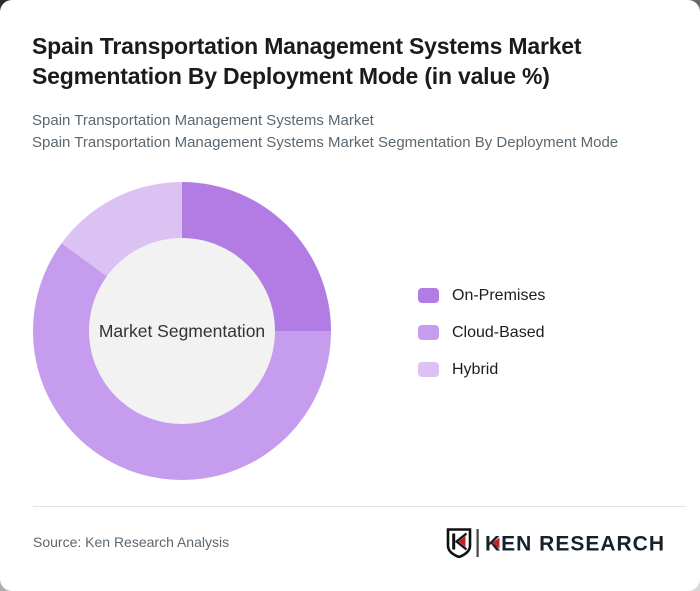  I want to click on chart-legend: On-Premises Cloud-Based Hybrid, so click(482, 332).